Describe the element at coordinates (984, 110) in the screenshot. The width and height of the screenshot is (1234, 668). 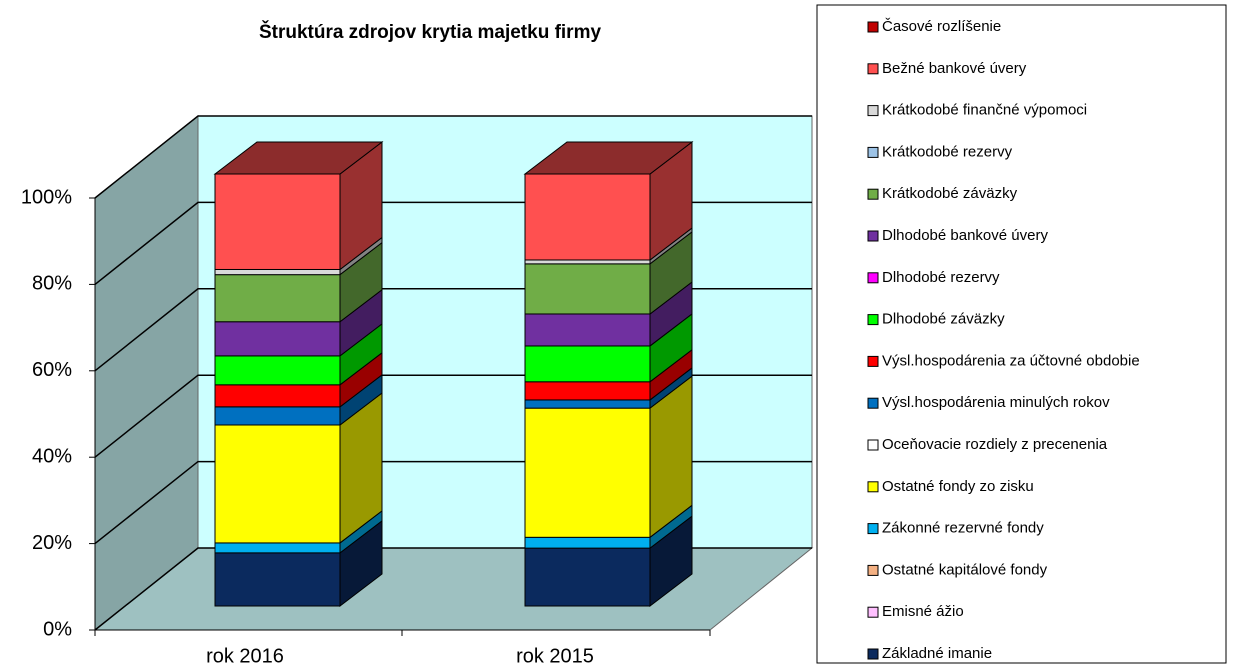
I see `legend-label: Krátkodobé finančné výpomoci` at that location.